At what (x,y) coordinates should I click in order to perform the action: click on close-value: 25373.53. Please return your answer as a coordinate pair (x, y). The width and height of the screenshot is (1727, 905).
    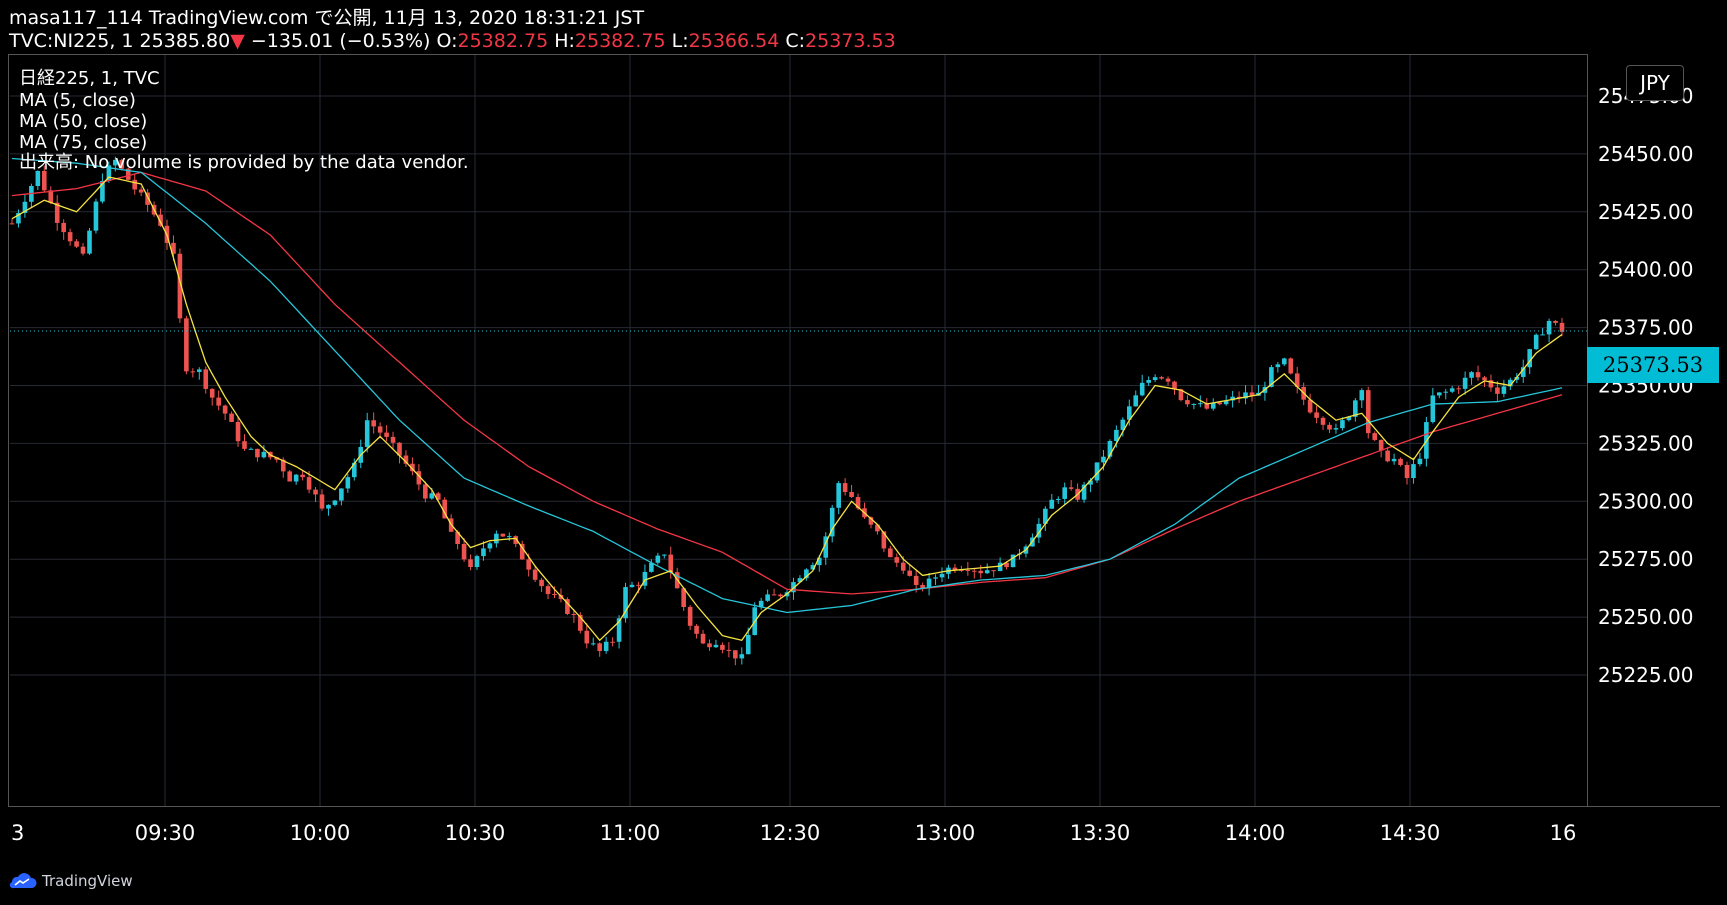
    Looking at the image, I should click on (850, 41).